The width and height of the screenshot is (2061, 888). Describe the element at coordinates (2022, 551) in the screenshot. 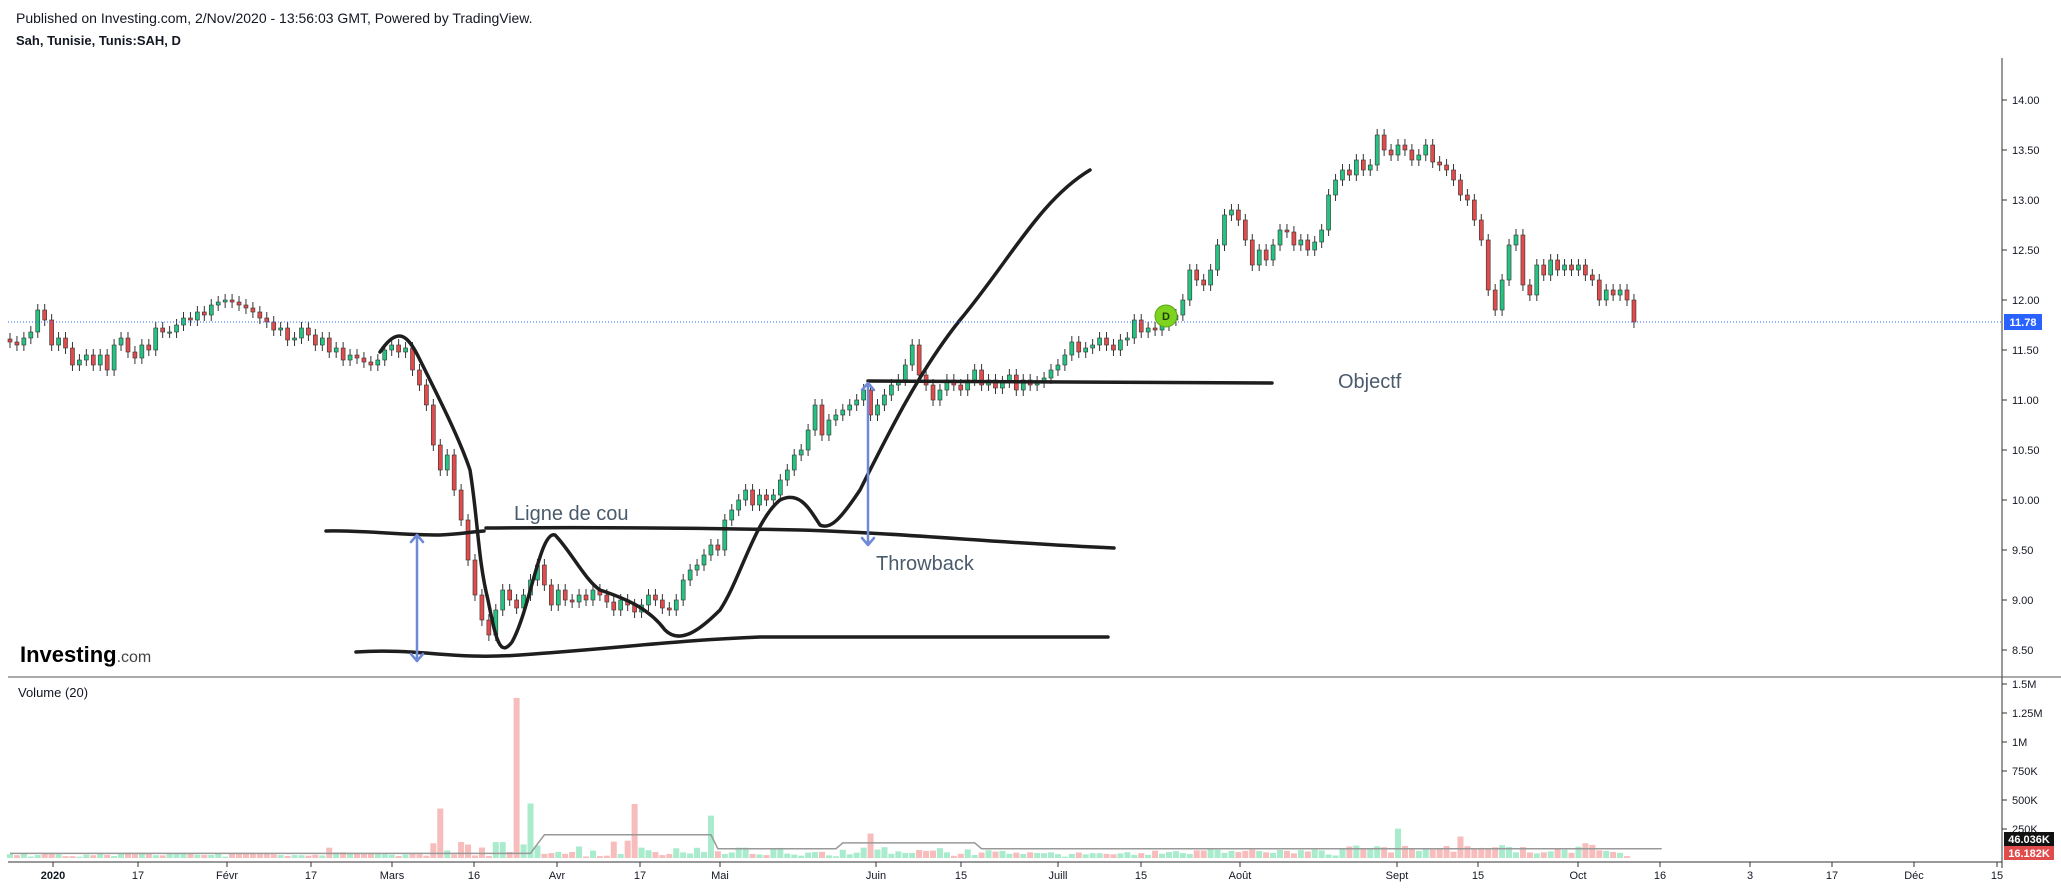

I see `price-tick-label: 9.50` at that location.